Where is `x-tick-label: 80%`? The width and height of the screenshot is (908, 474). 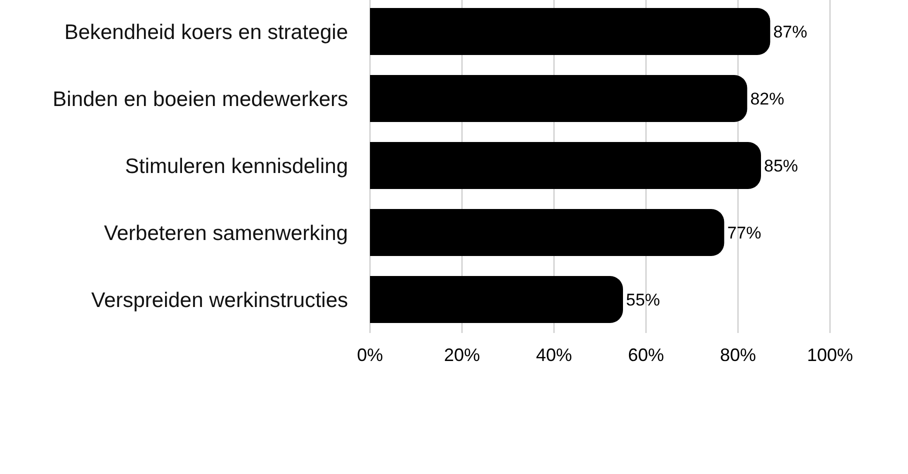 x-tick-label: 80% is located at coordinates (738, 354).